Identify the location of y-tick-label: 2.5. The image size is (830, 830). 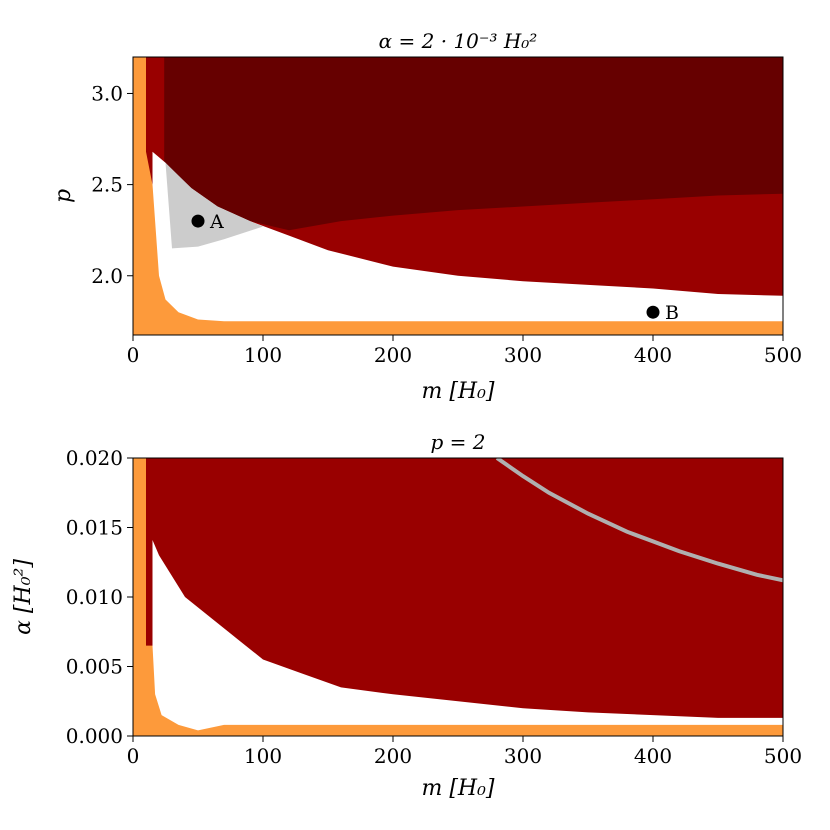
(107, 185).